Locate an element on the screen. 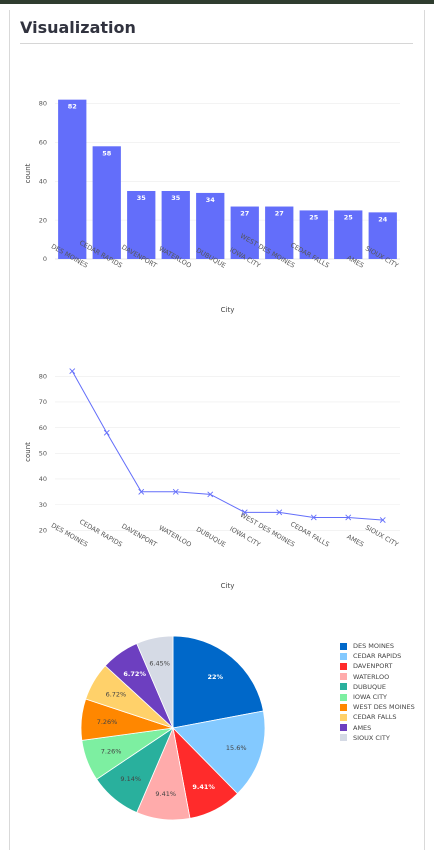 The image size is (434, 850). legend-item: CEDAR RAPIDS is located at coordinates (377, 656).